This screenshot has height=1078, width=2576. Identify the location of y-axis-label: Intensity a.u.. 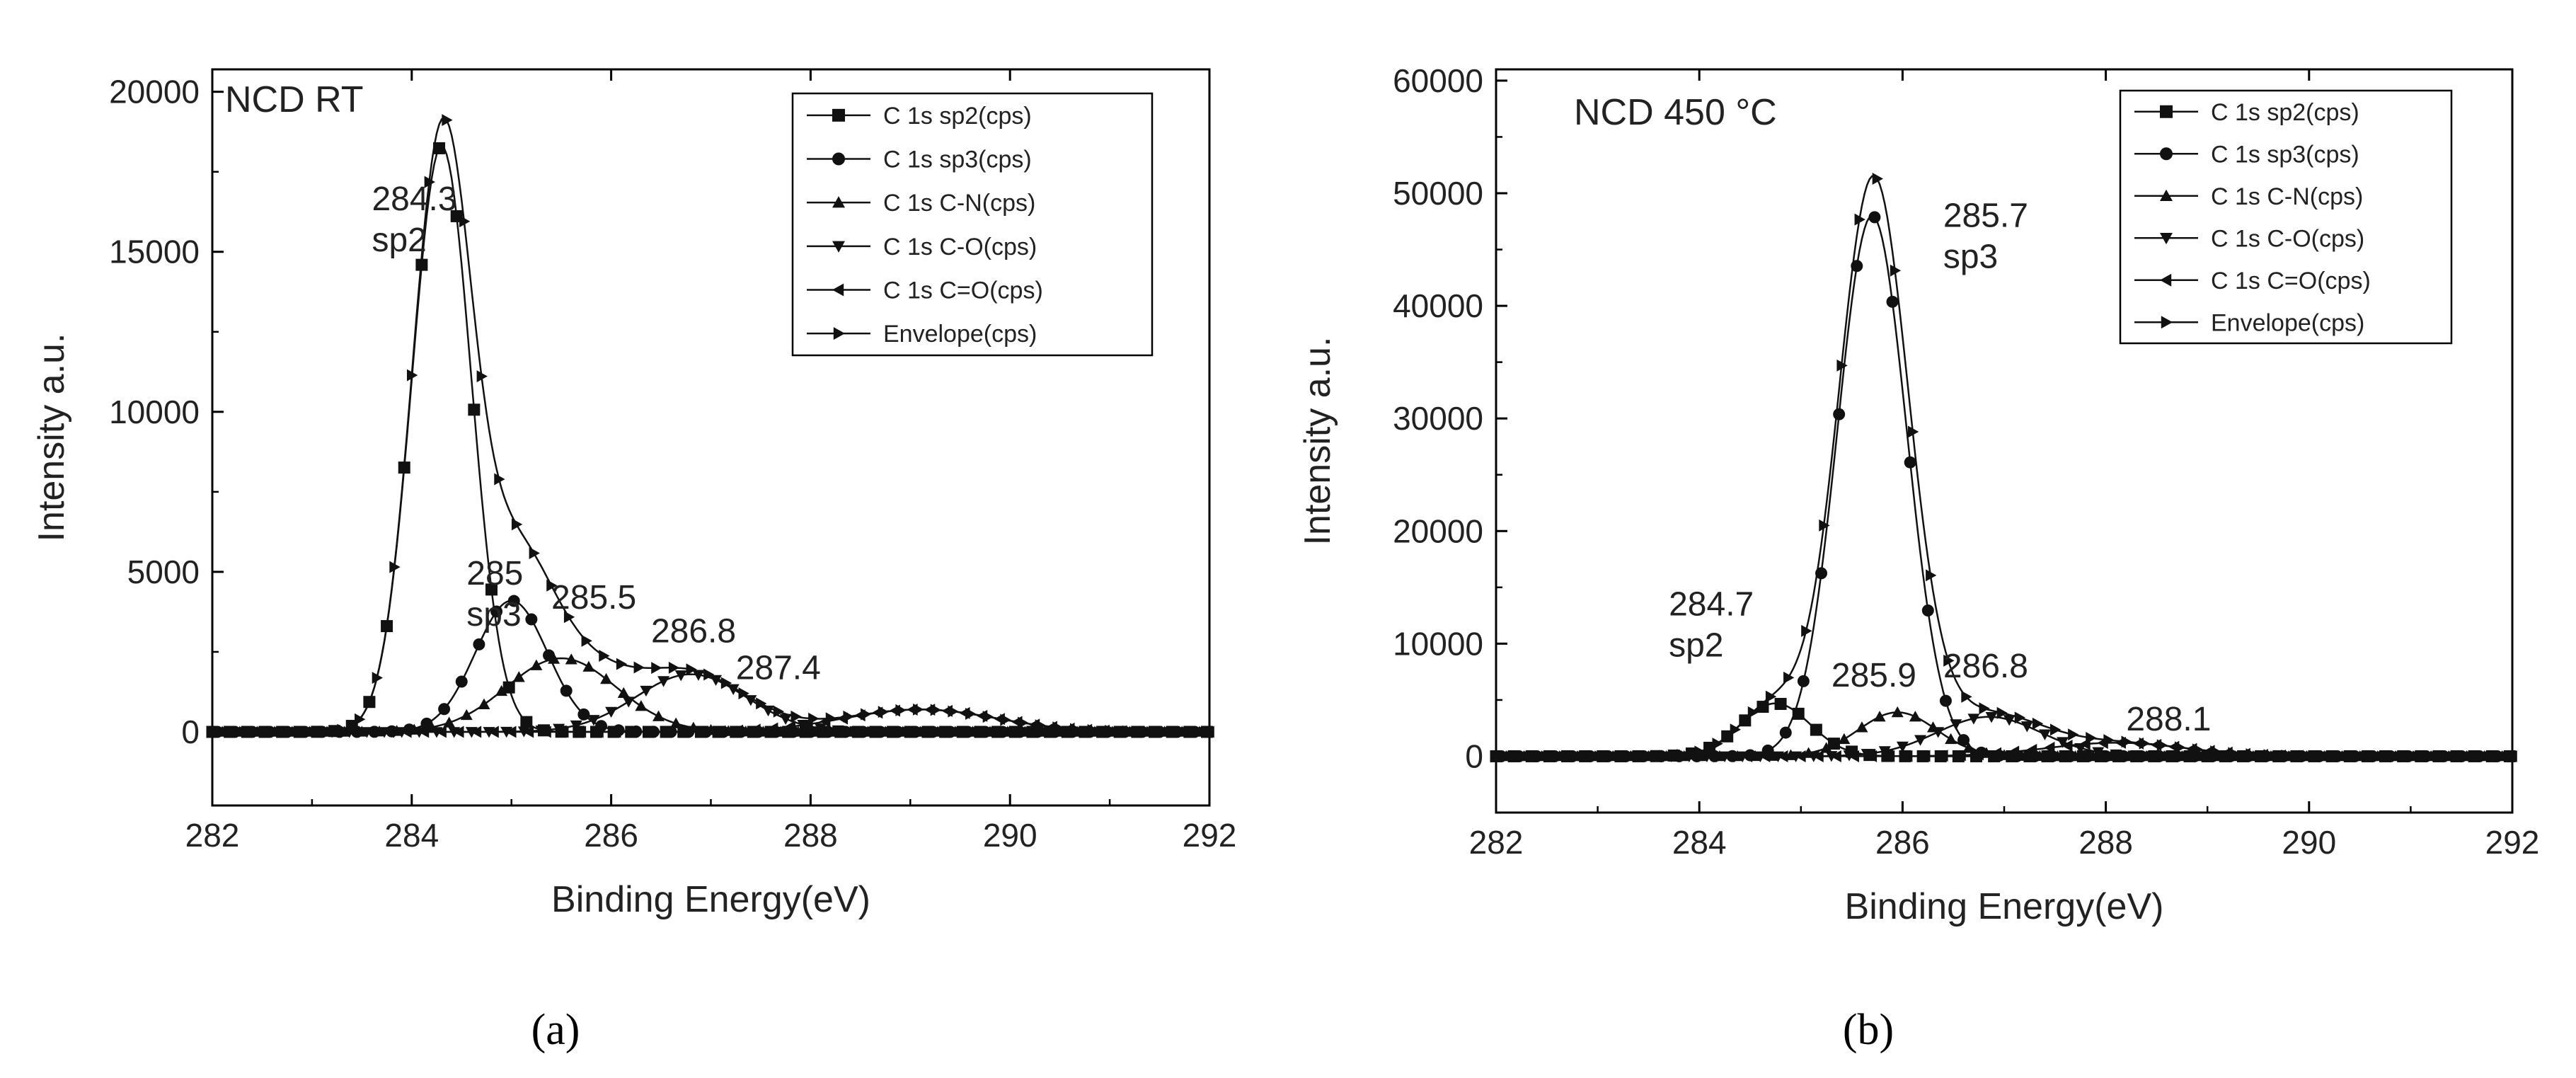
(51, 437).